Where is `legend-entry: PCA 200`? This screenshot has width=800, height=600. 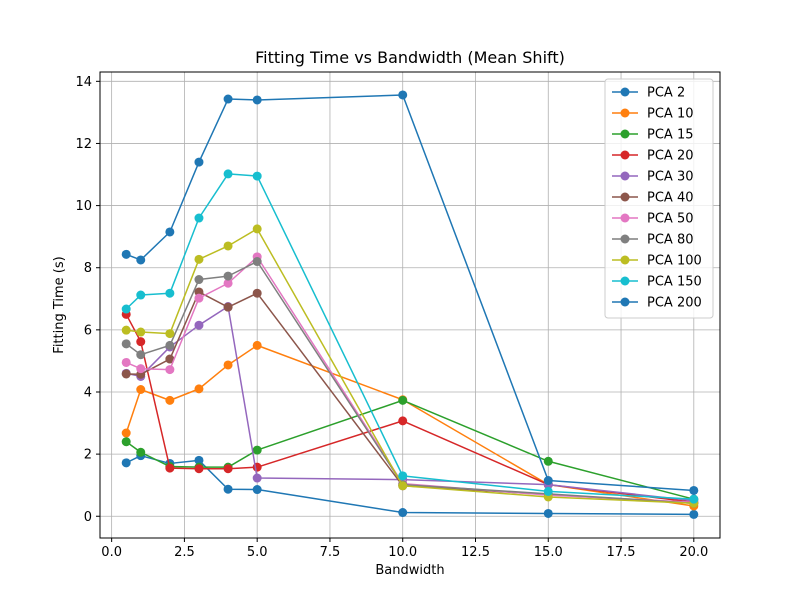
legend-entry: PCA 200 is located at coordinates (657, 303).